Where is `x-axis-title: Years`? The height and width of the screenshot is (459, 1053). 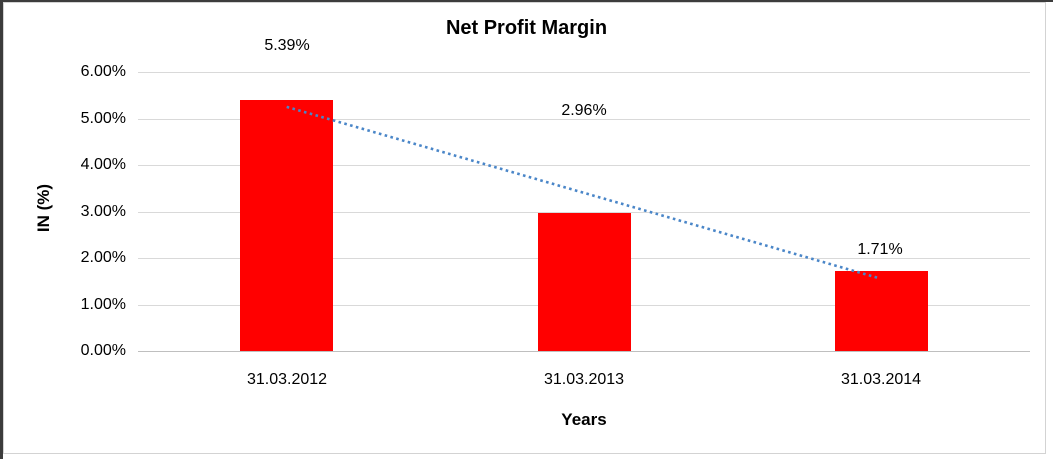
x-axis-title: Years is located at coordinates (584, 419).